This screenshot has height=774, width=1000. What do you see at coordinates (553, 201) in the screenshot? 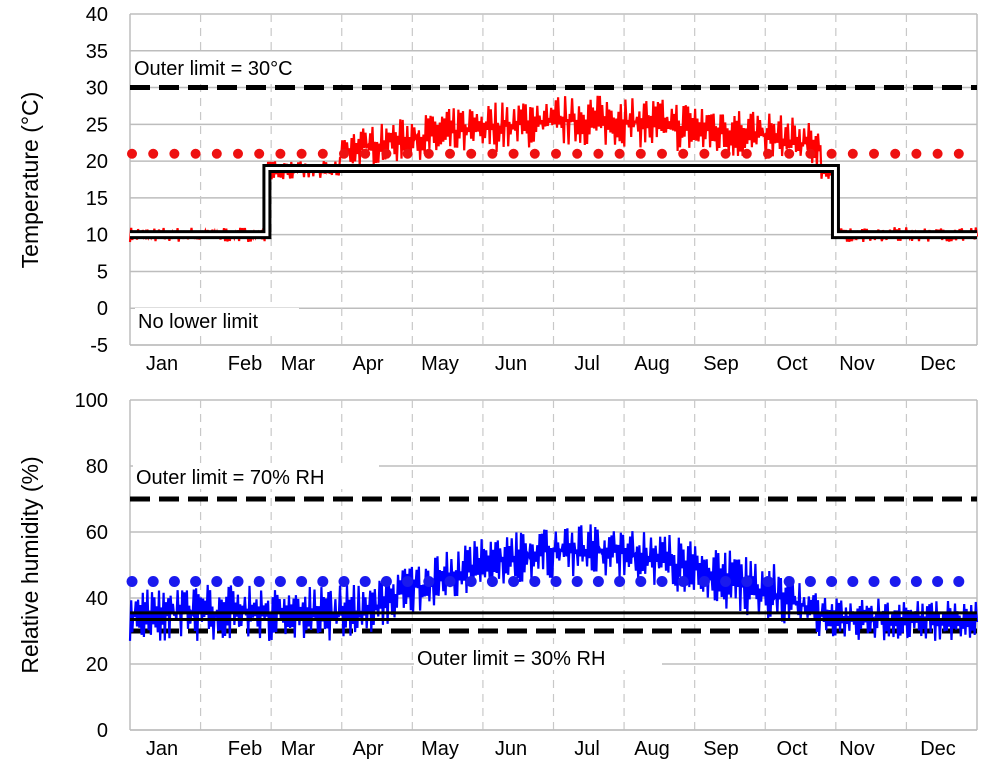
I see `setpoint-line-inner` at bounding box center [553, 201].